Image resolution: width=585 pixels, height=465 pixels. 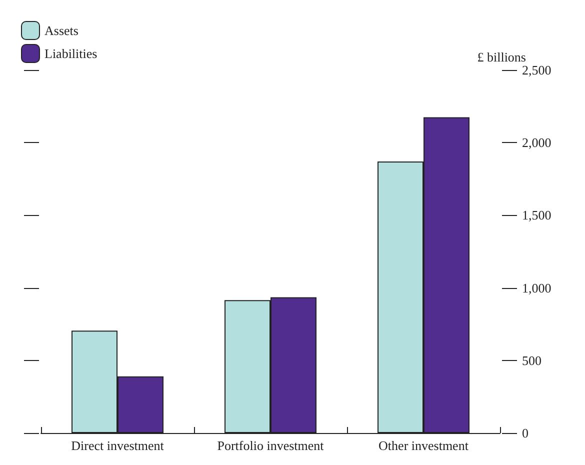 I want to click on x-tick-label: Portfolio investment, so click(x=270, y=445).